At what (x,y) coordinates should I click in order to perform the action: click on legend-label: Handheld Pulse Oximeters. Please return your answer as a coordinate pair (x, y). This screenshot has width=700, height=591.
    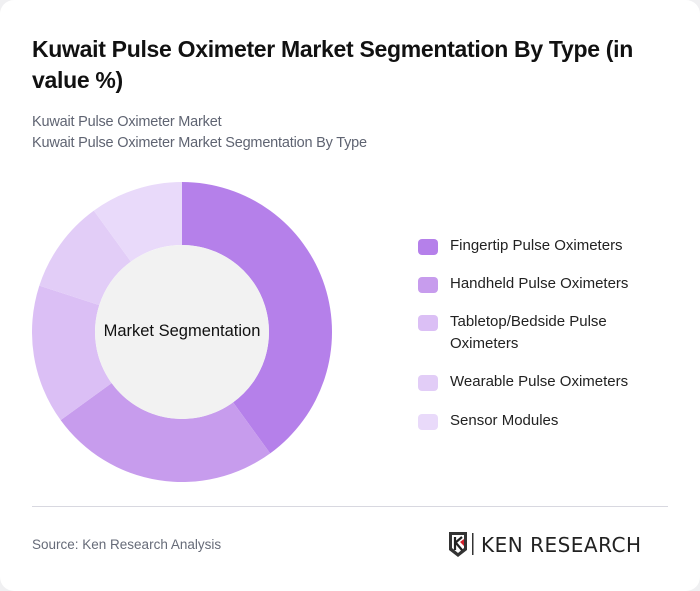
    Looking at the image, I should click on (539, 283).